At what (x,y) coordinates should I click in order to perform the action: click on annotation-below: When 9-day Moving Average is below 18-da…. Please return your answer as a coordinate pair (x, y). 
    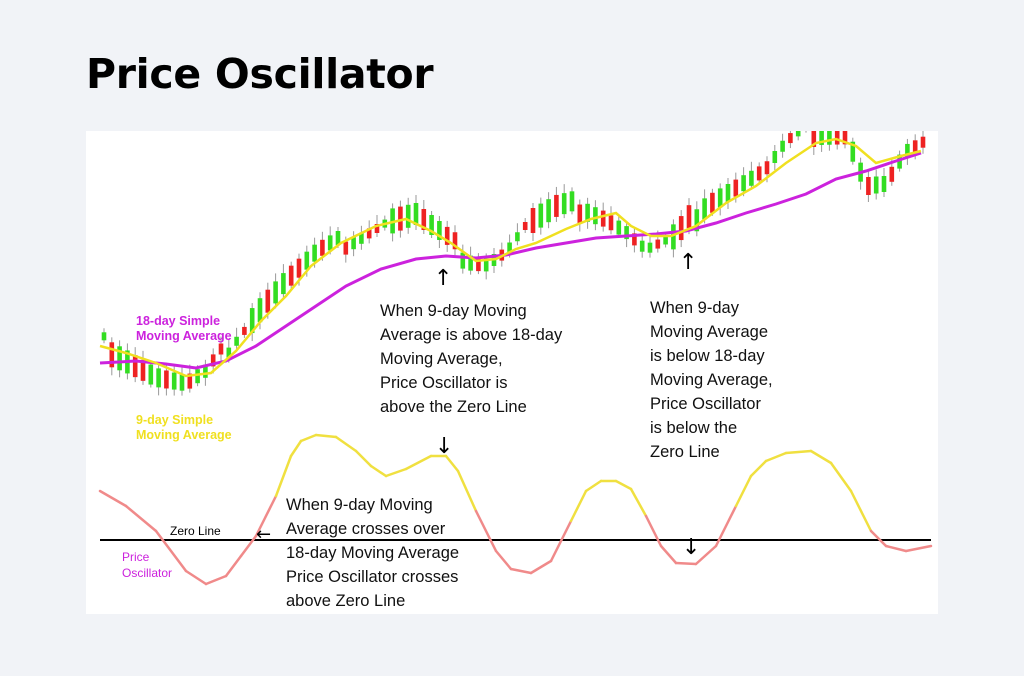
    Looking at the image, I should click on (713, 380).